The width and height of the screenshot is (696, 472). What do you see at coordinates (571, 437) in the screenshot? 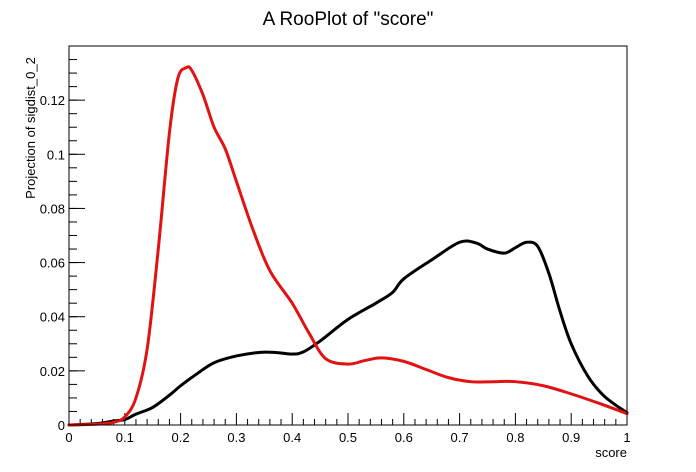
I see `x-tick-label: 0.9` at bounding box center [571, 437].